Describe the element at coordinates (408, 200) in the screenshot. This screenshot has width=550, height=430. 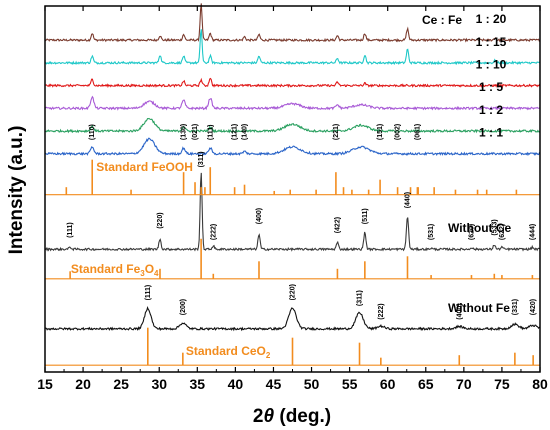
I see `hkl-label: (440)` at that location.